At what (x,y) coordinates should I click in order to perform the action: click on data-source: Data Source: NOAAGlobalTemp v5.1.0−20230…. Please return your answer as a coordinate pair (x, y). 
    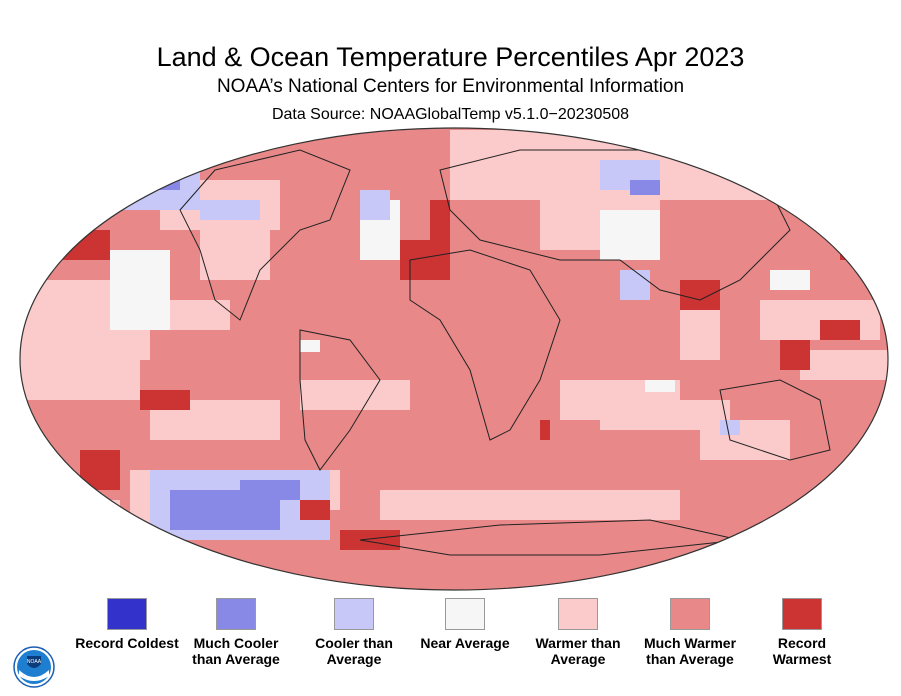
    Looking at the image, I should click on (450, 114).